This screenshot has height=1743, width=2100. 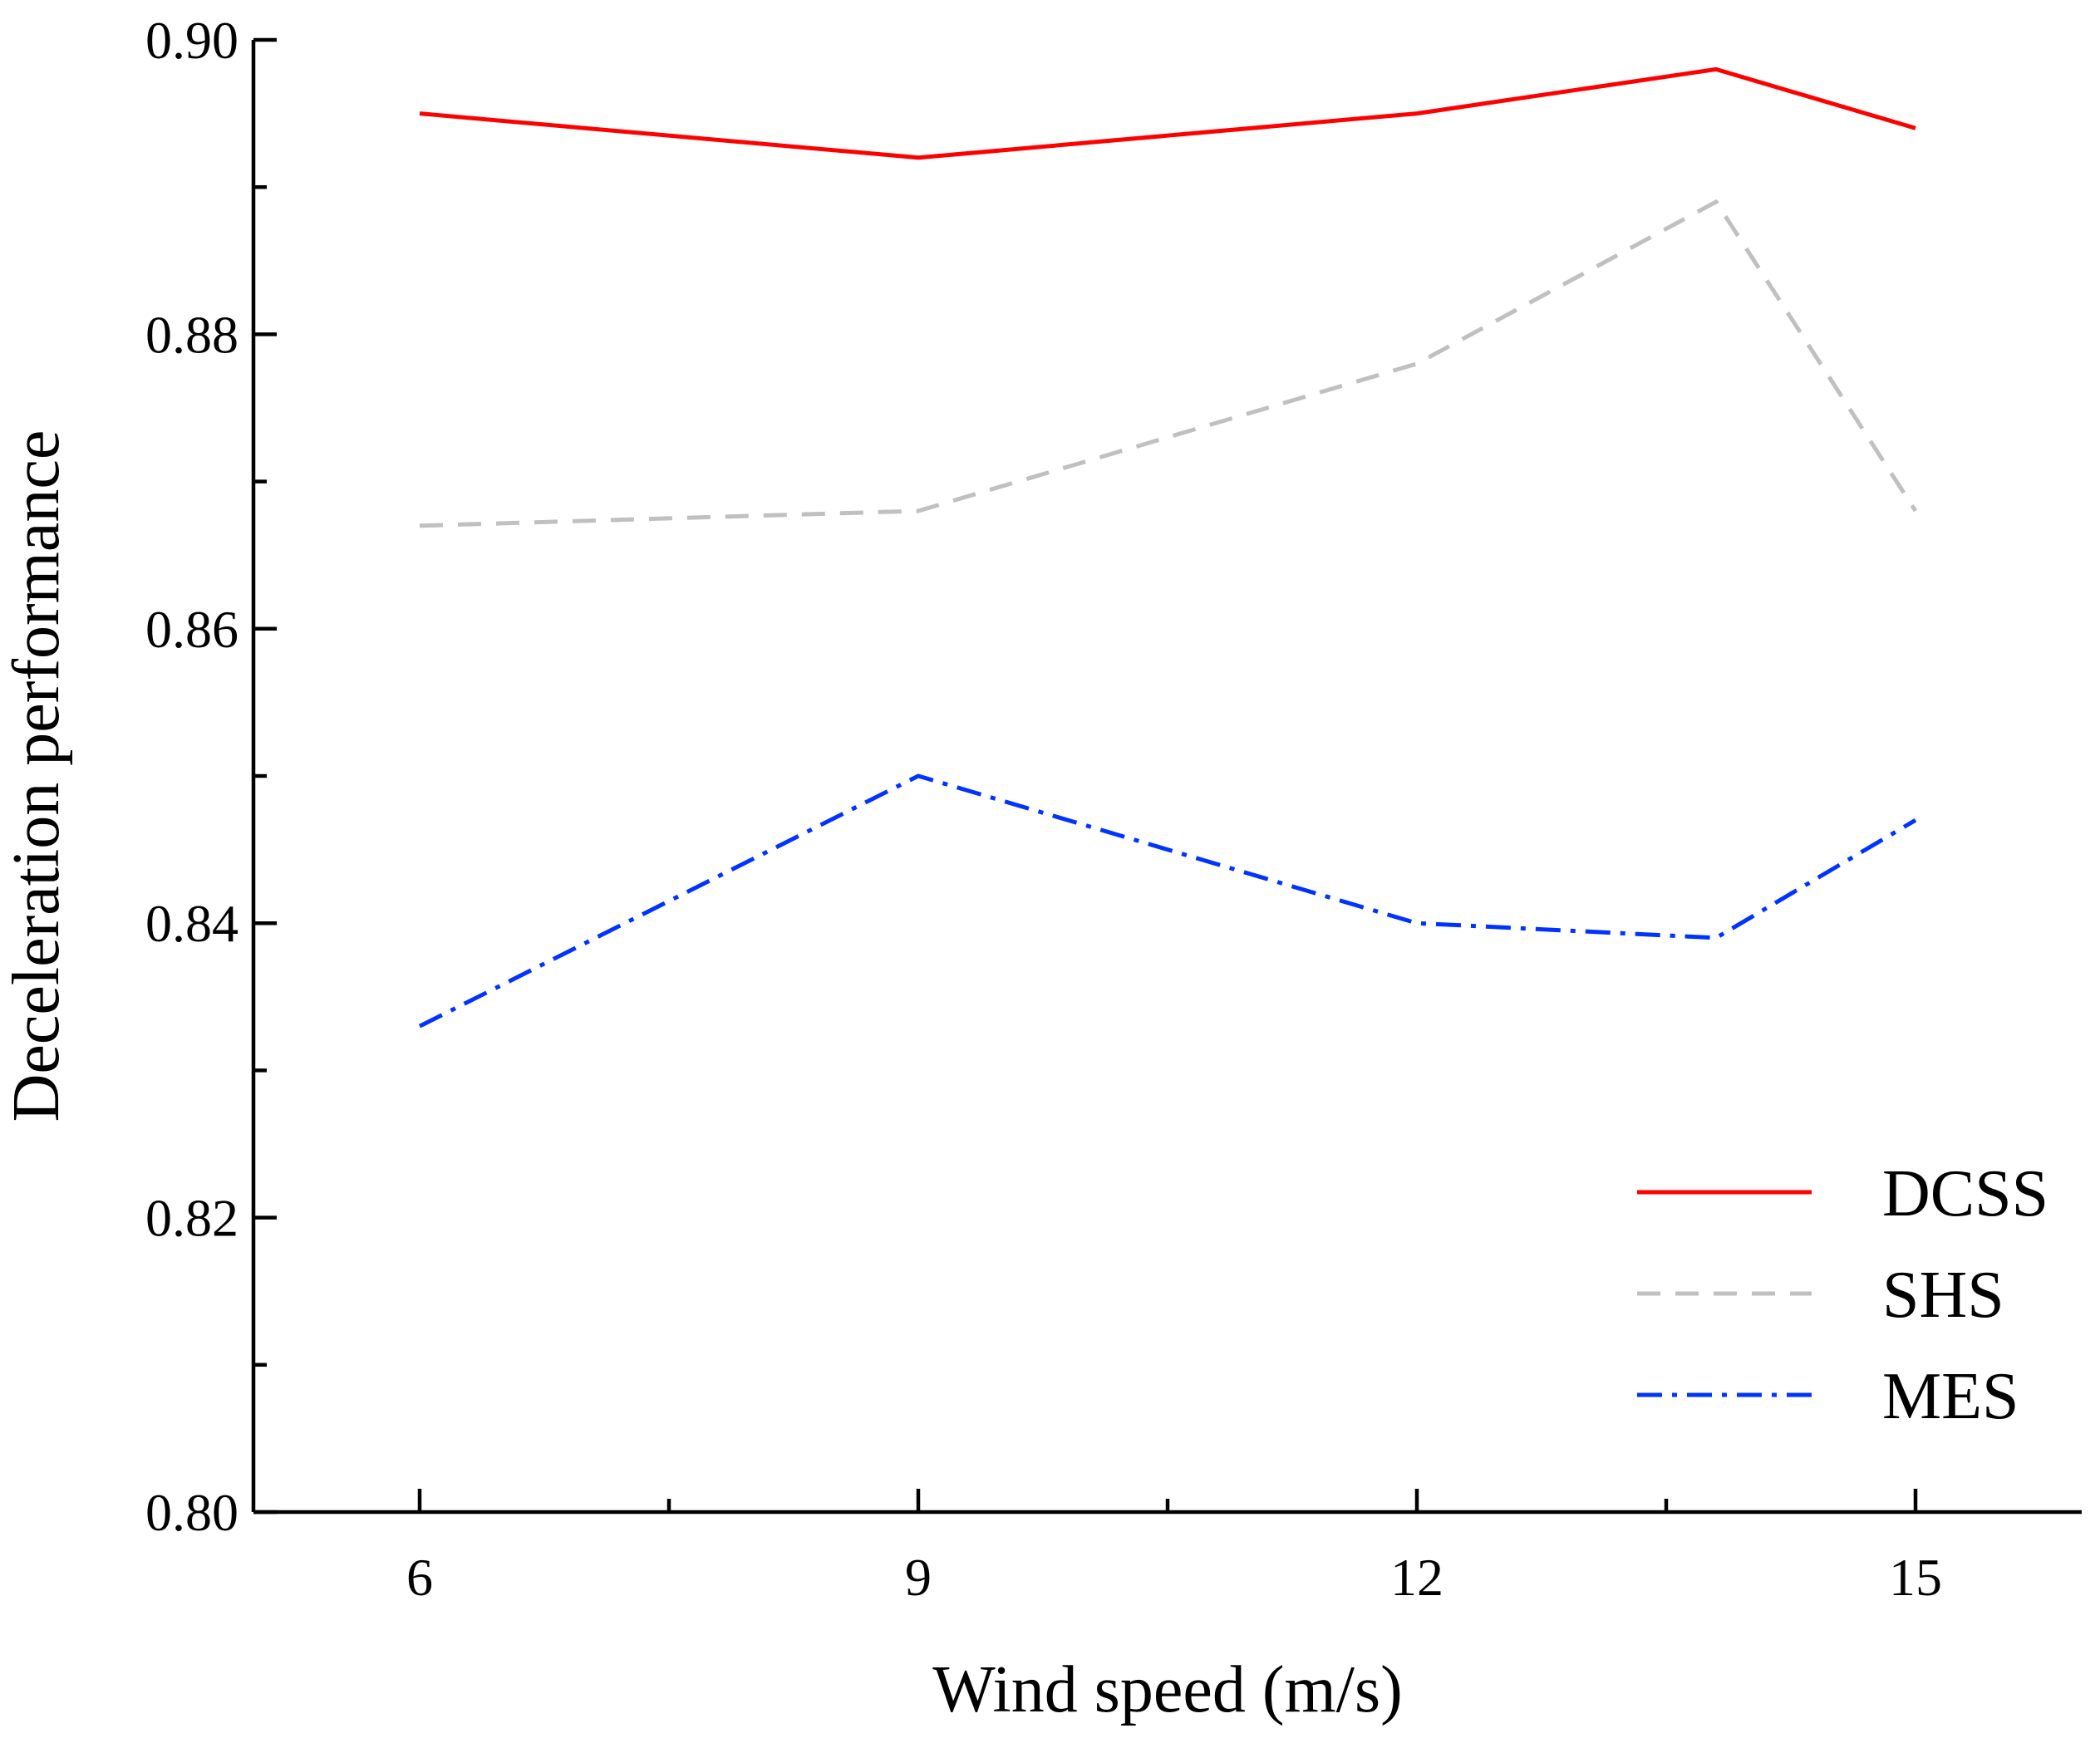 What do you see at coordinates (1842, 1295) in the screenshot?
I see `legend: DCSS SHS MES` at bounding box center [1842, 1295].